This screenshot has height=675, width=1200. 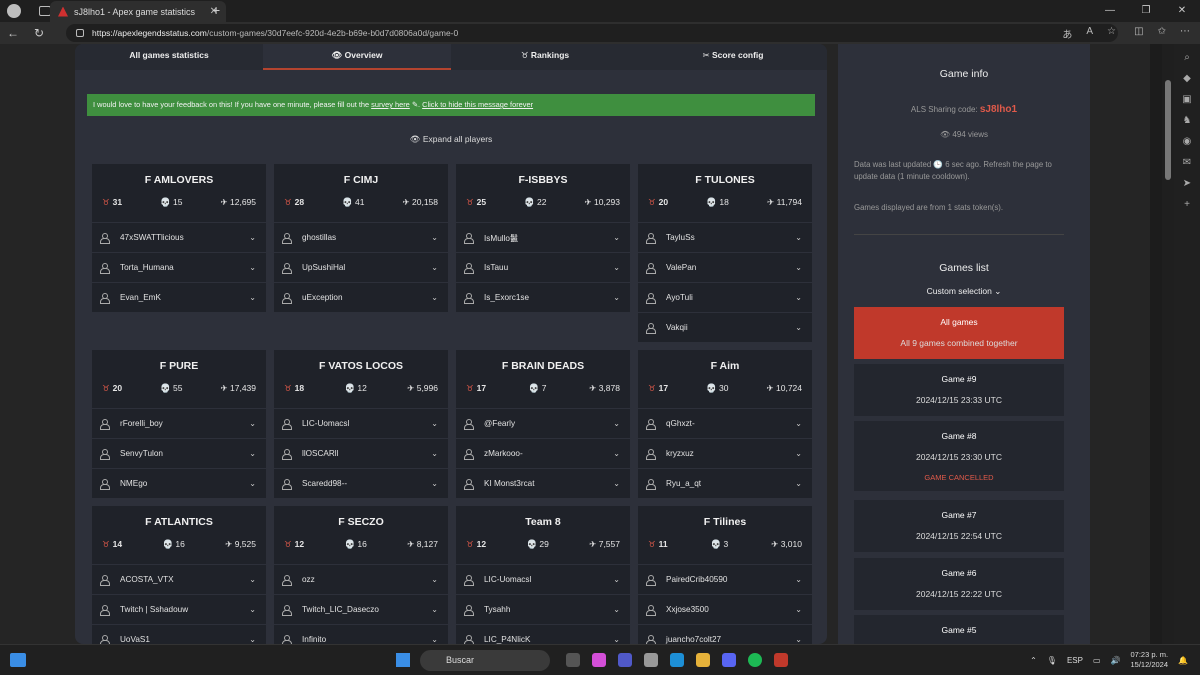 I want to click on tray-chevron-icon: ⌃, so click(x=1033, y=660).